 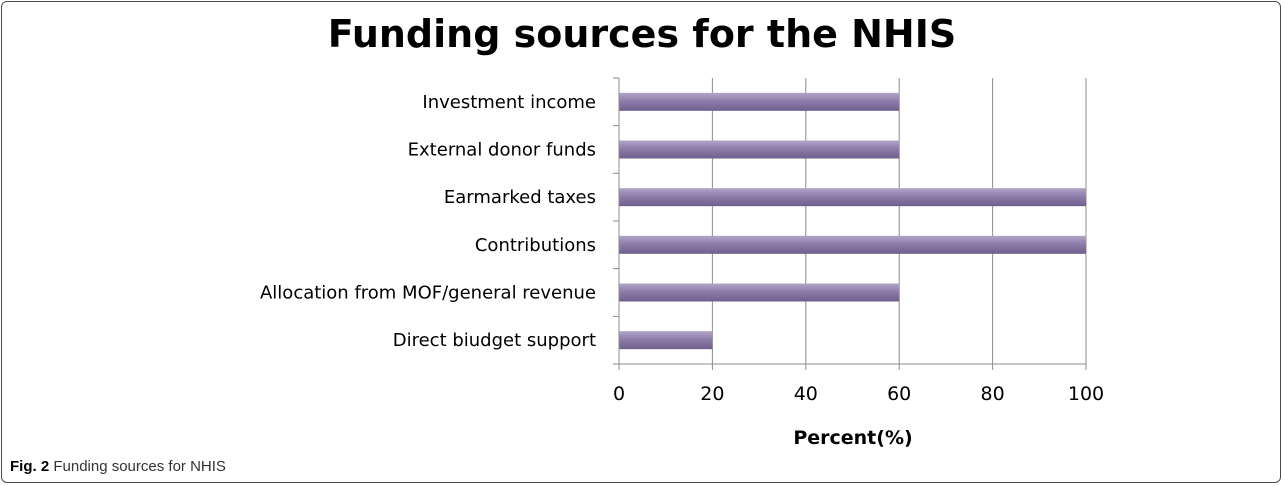 What do you see at coordinates (858, 394) in the screenshot?
I see `tick-labels: 0 20 40 60 80 100` at bounding box center [858, 394].